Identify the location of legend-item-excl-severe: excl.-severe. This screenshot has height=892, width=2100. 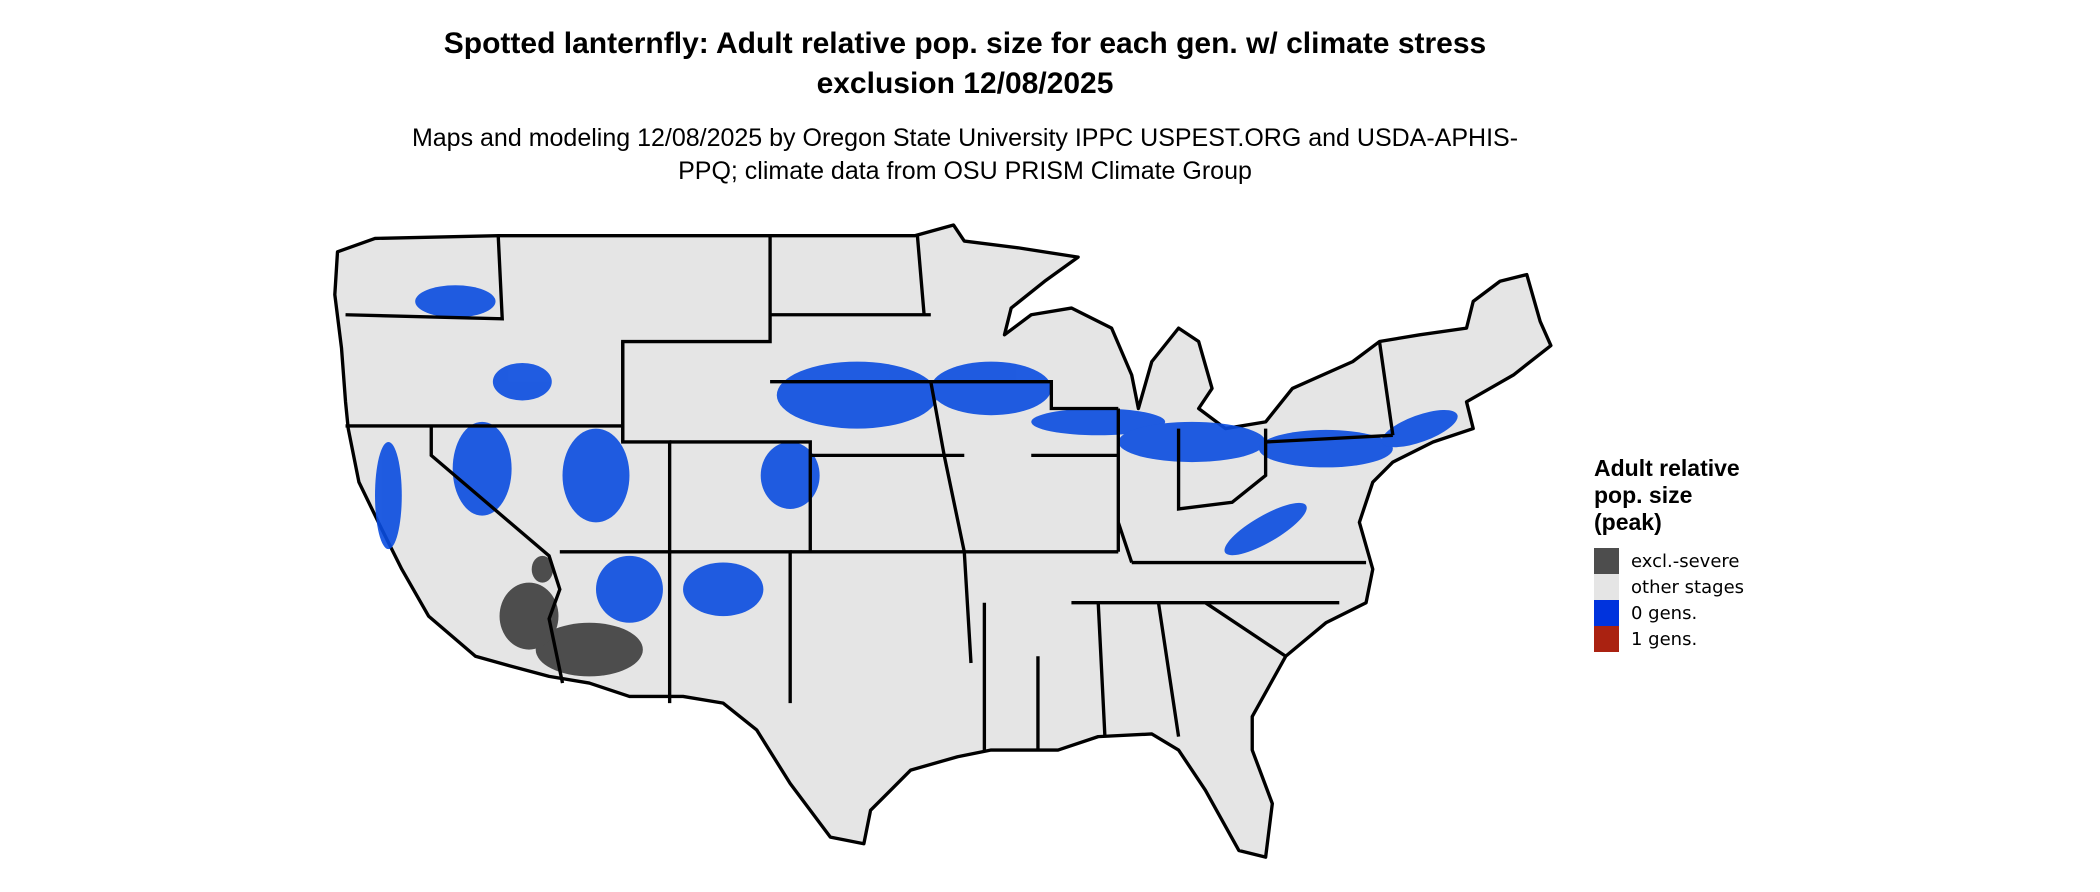
(1669, 561).